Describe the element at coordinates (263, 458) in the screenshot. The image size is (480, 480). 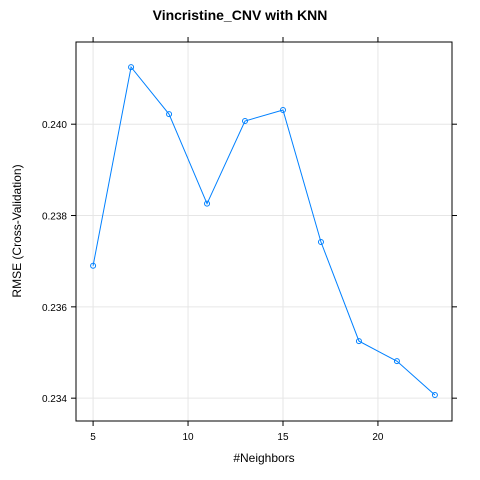
I see `x-axis-label: #Neighbors` at that location.